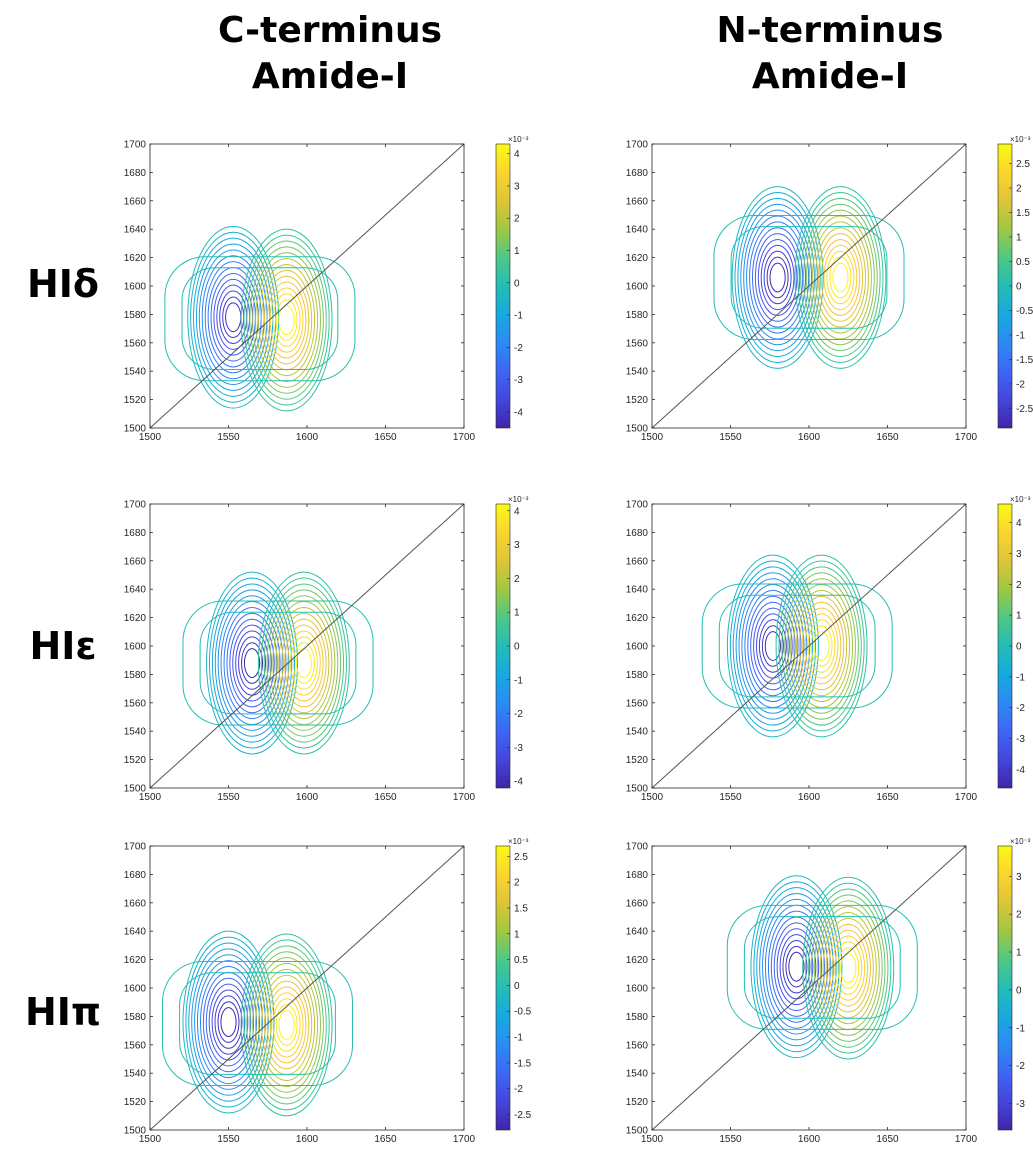 Image resolution: width=1033 pixels, height=1151 pixels. What do you see at coordinates (830, 54) in the screenshot?
I see `column-title-n-terminus: N-terminus Amide-I` at bounding box center [830, 54].